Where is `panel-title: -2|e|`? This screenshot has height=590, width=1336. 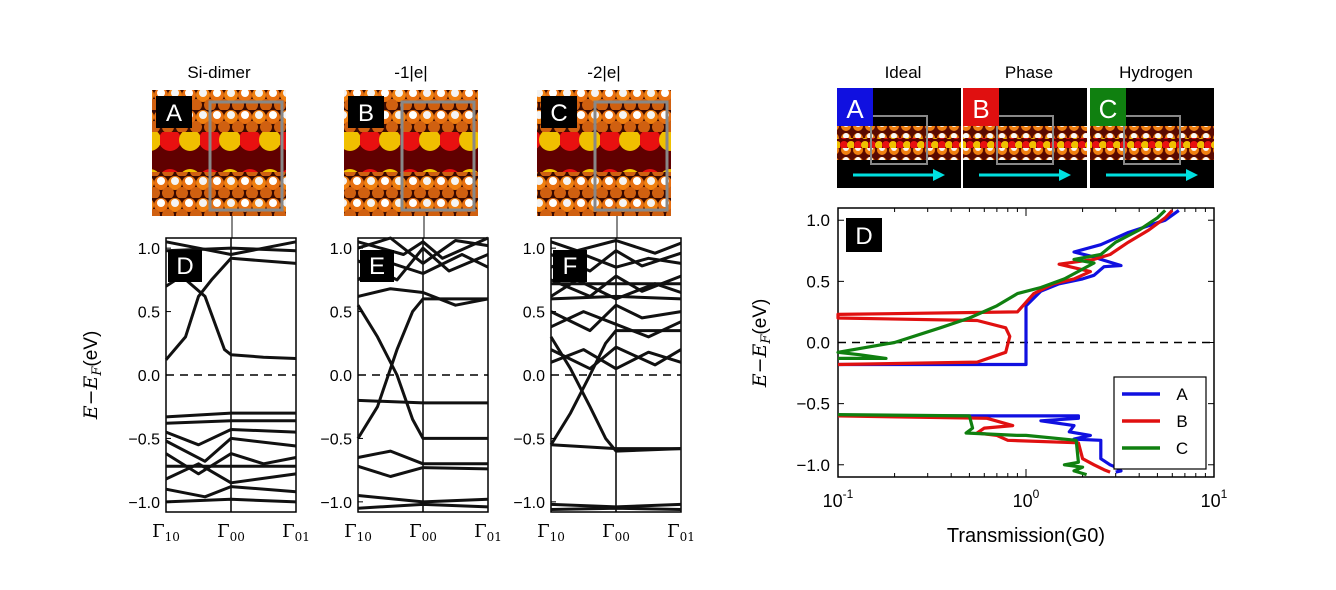 panel-title: -2|e| is located at coordinates (603, 72).